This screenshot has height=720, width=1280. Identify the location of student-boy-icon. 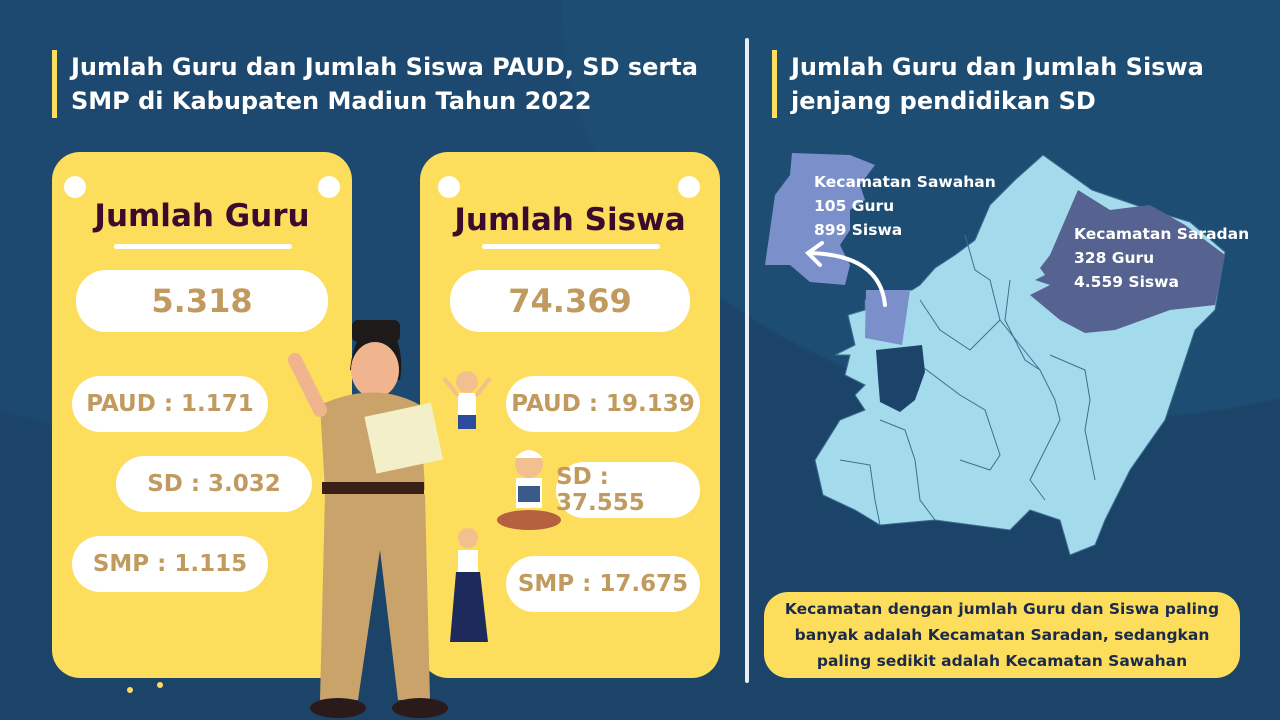
(467, 400).